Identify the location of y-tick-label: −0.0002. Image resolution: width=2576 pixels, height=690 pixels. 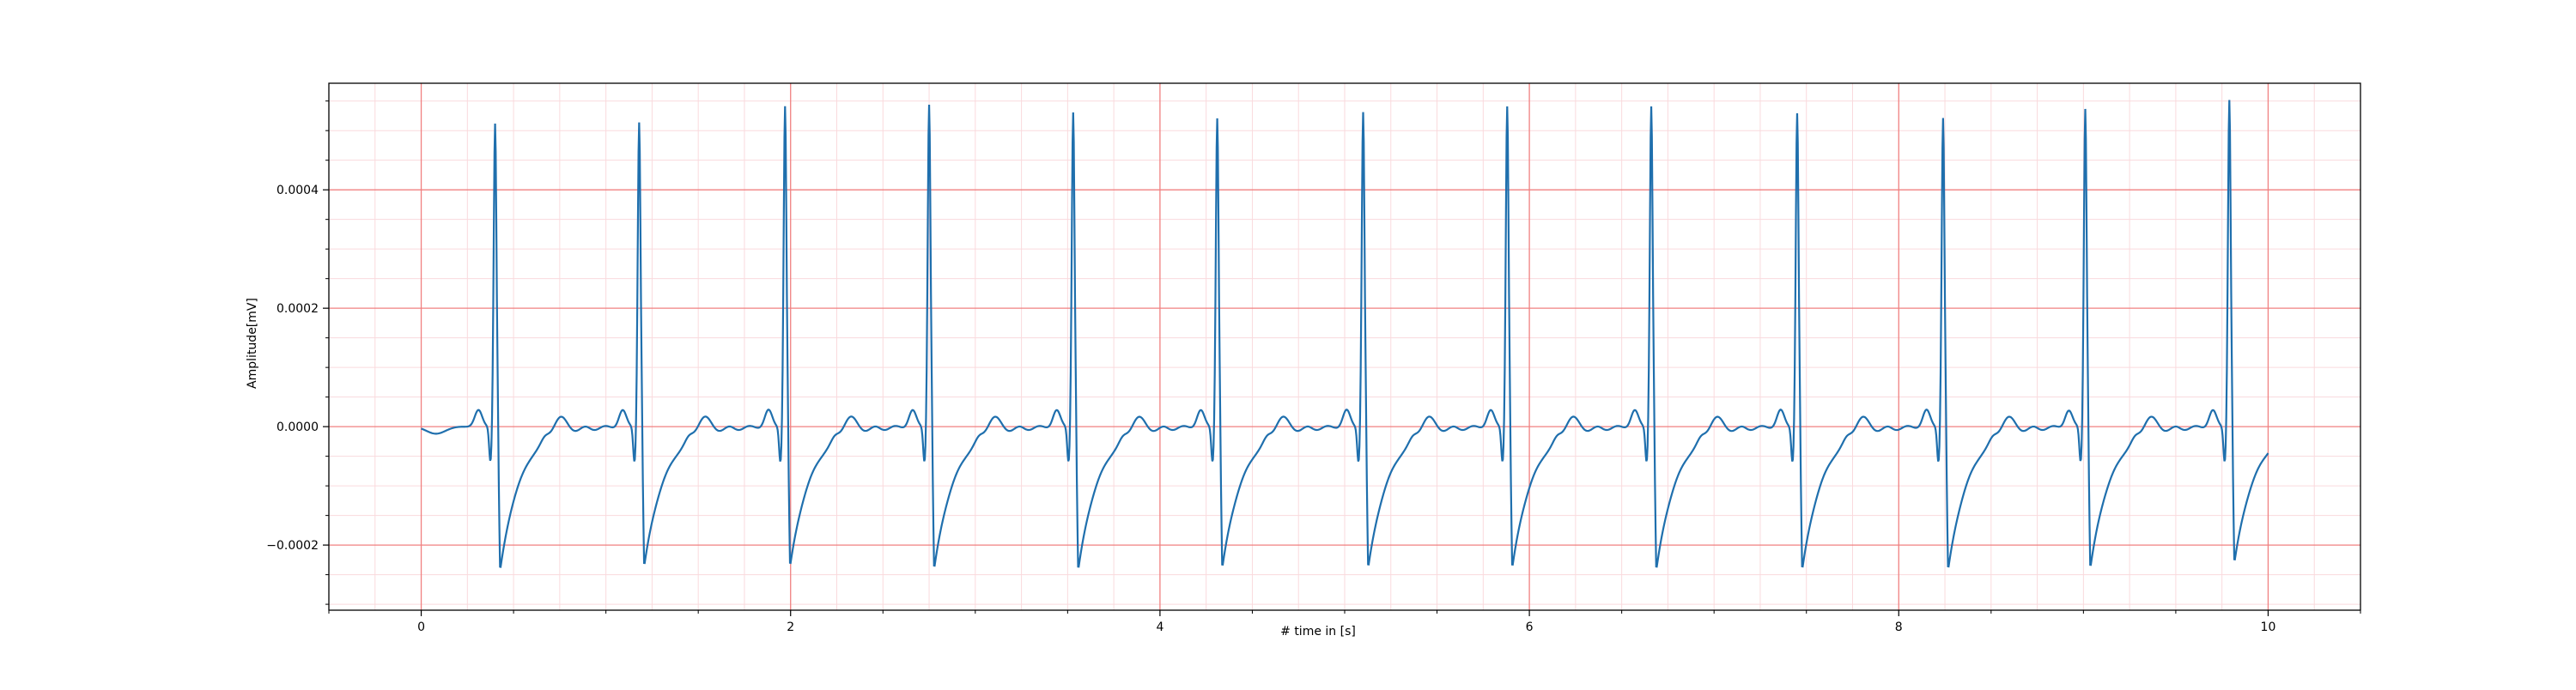
(292, 546).